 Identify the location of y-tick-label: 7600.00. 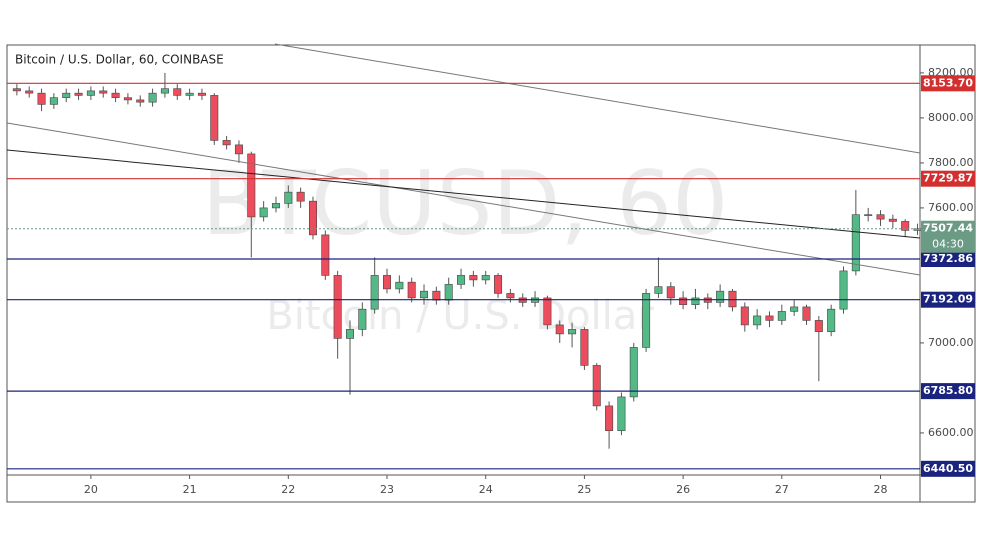
(951, 207).